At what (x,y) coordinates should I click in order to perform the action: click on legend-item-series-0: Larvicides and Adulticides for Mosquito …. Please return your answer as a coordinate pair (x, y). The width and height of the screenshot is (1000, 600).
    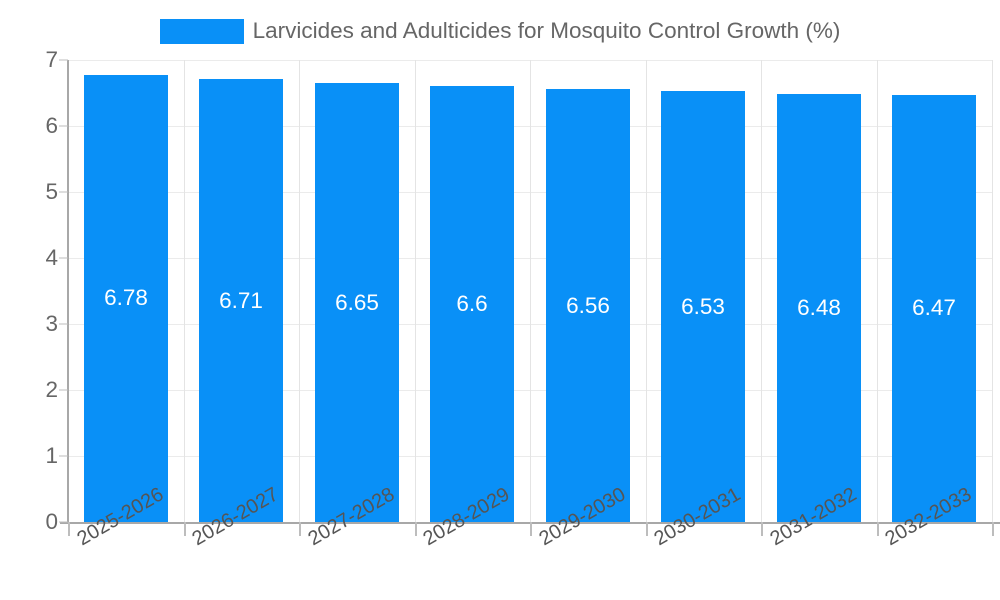
    Looking at the image, I should click on (500, 30).